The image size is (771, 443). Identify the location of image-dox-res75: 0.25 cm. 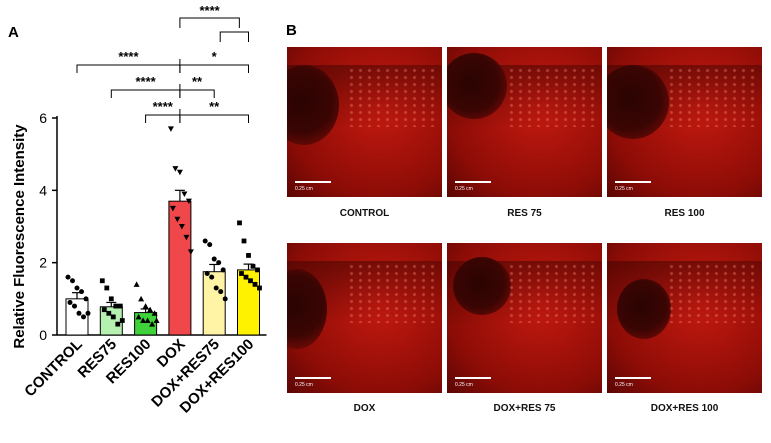
(524, 318).